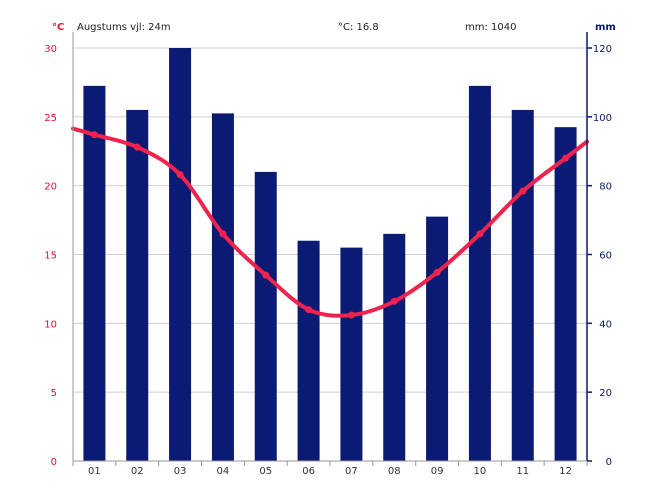 This screenshot has height=493, width=658. Describe the element at coordinates (54, 393) in the screenshot. I see `left-tick-label: 5` at that location.